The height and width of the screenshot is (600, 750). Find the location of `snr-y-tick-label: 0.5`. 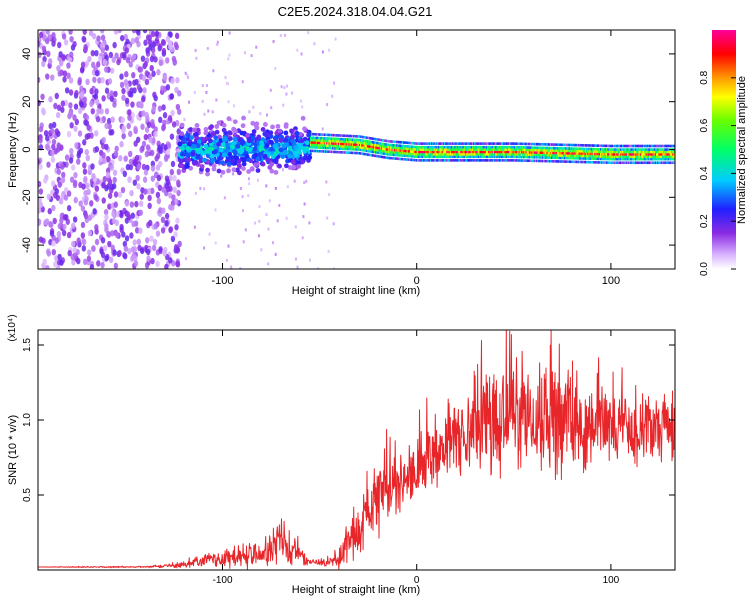

snr-y-tick-label: 0.5 is located at coordinates (27, 495).